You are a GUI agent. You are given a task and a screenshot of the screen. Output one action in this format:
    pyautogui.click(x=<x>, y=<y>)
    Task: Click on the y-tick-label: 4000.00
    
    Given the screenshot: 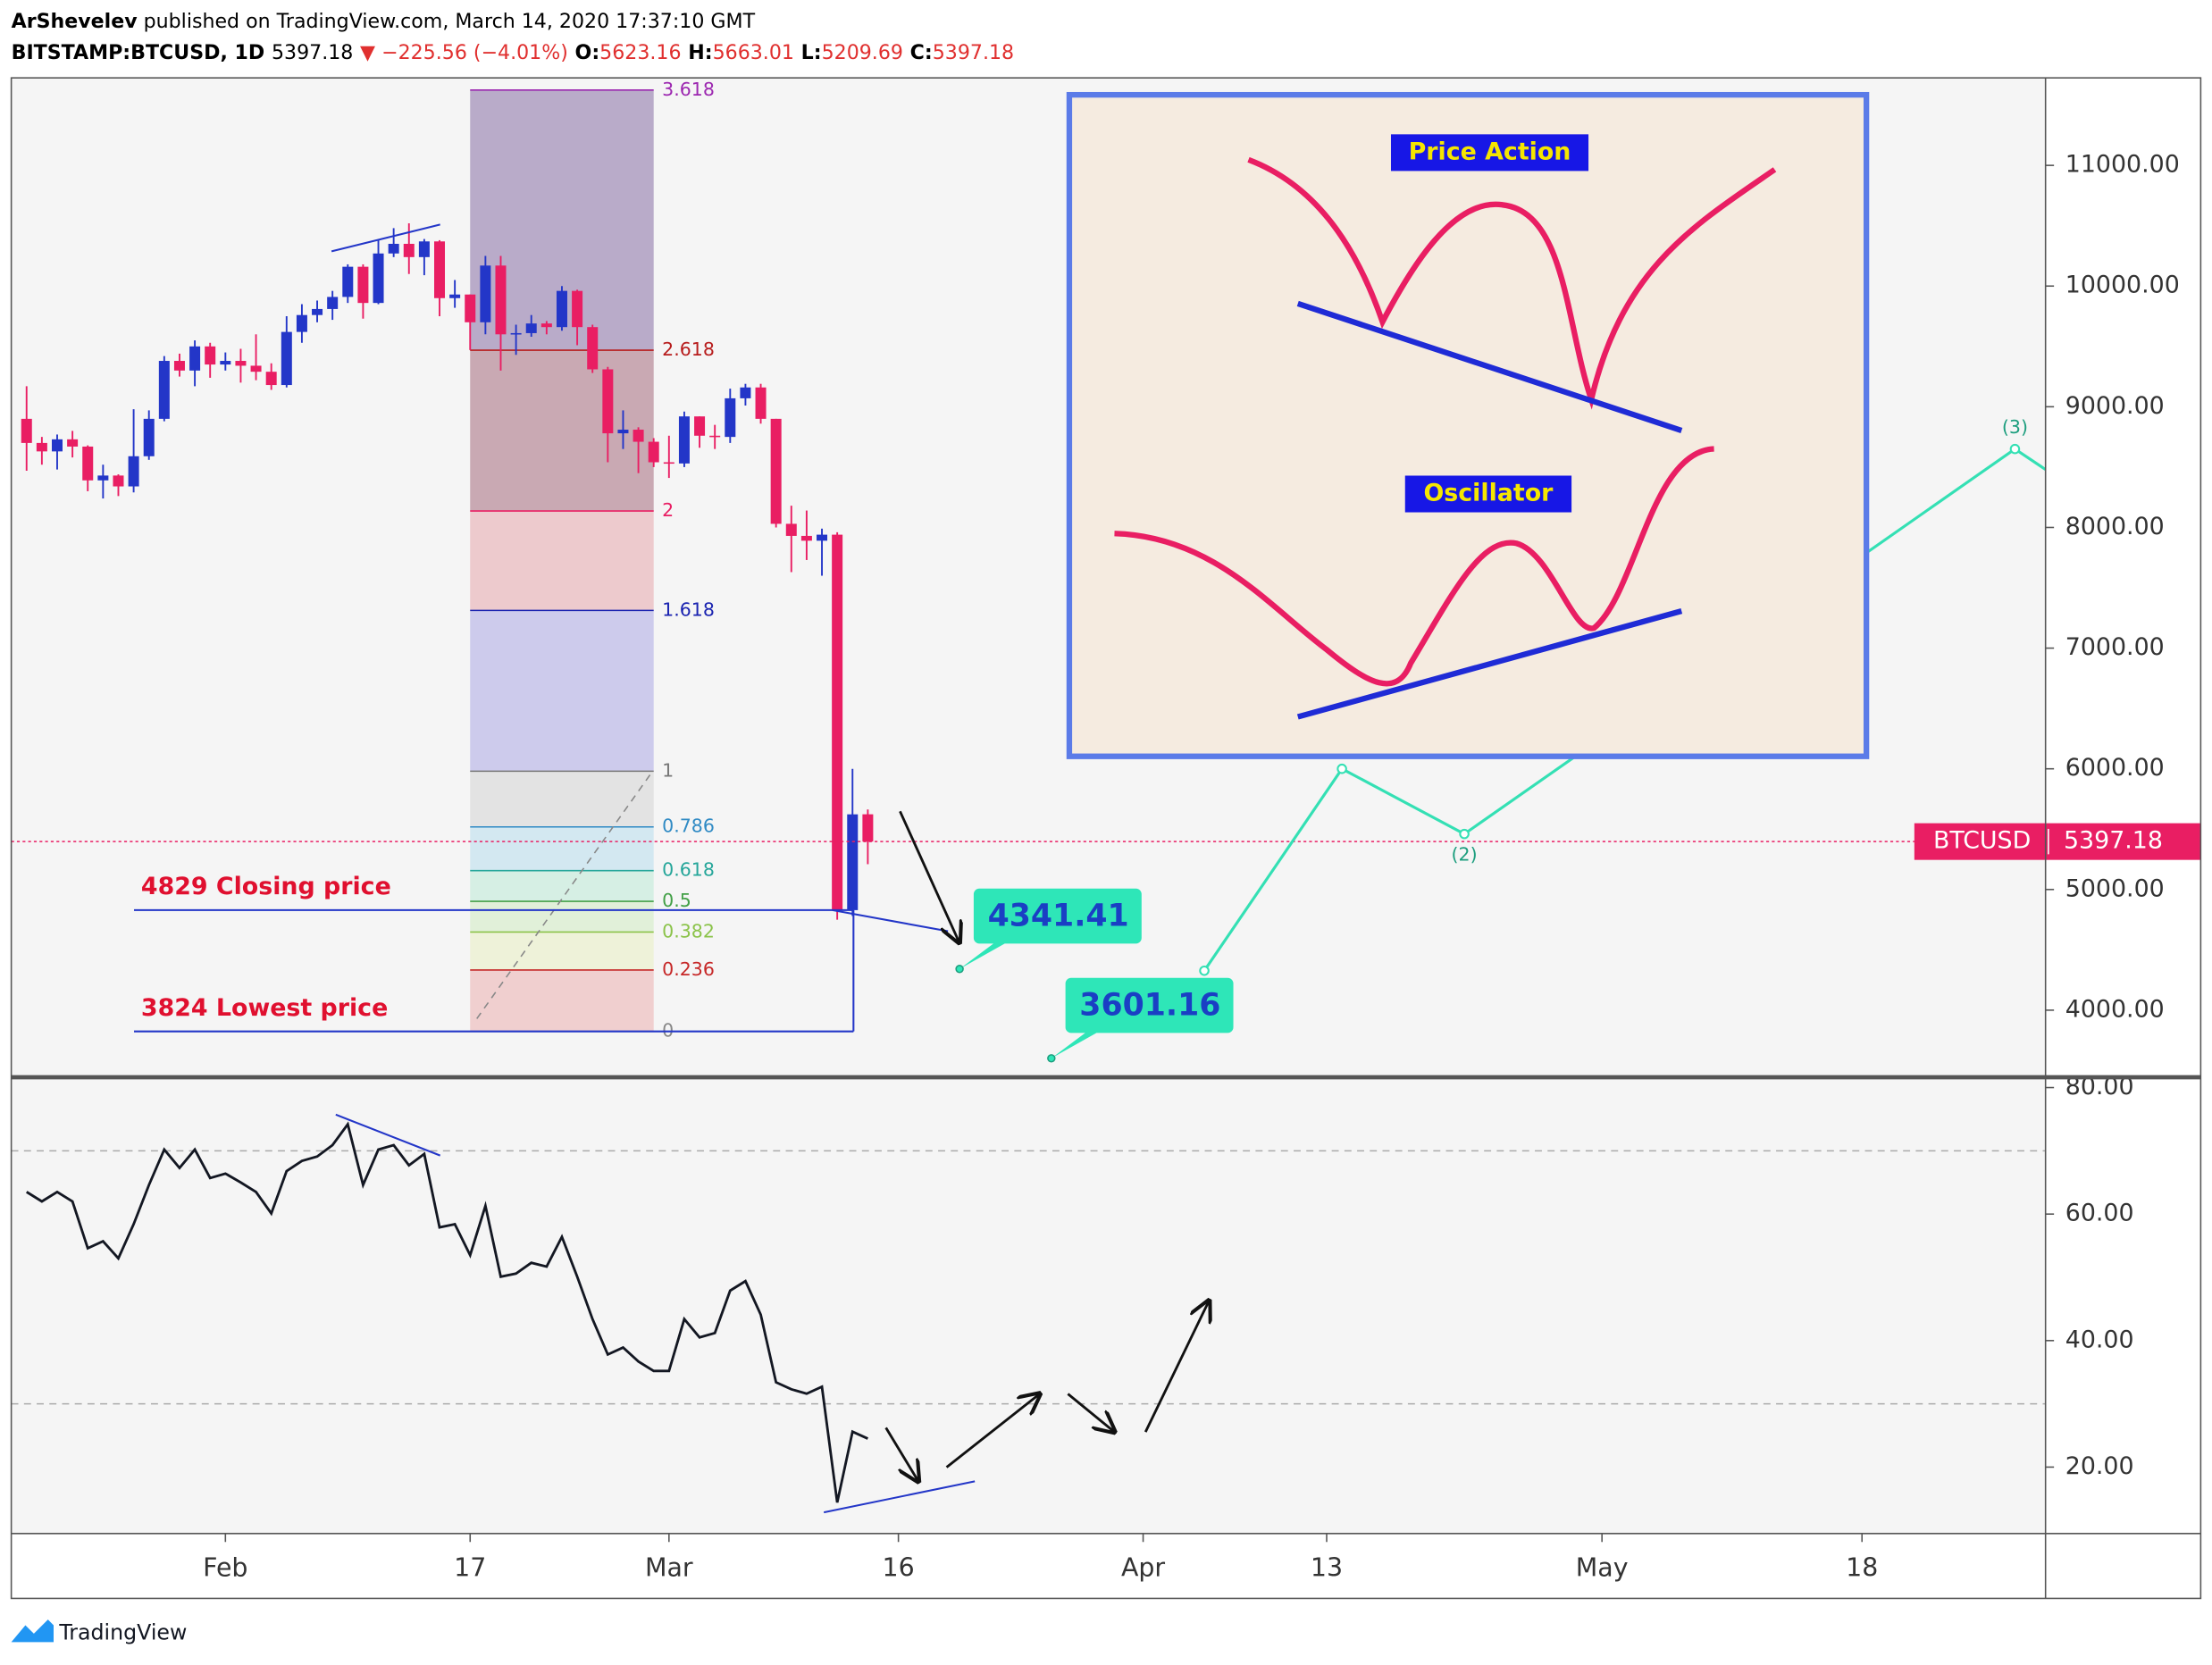 What is the action you would take?
    pyautogui.click(x=2115, y=1009)
    